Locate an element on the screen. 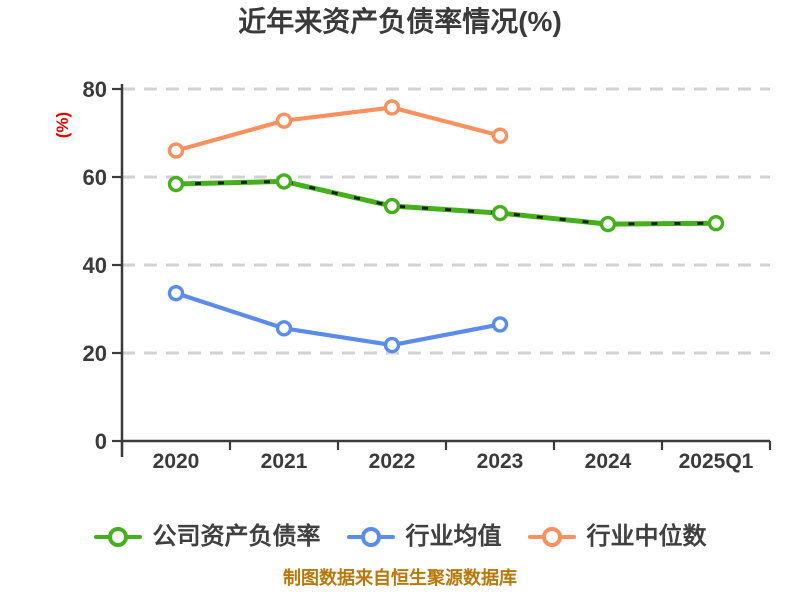 The width and height of the screenshot is (800, 600). data-source-note: 制图数据来自恒生聚源数据库 is located at coordinates (400, 578).